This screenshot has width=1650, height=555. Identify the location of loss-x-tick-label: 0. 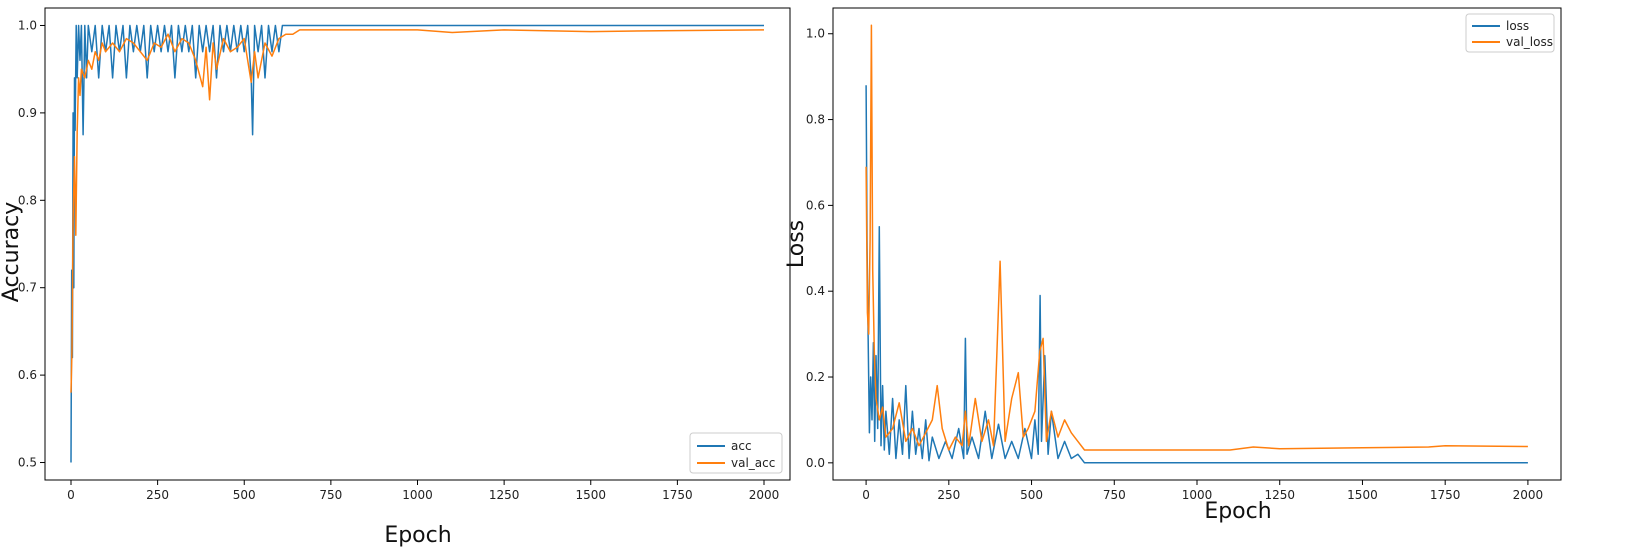
(866, 495).